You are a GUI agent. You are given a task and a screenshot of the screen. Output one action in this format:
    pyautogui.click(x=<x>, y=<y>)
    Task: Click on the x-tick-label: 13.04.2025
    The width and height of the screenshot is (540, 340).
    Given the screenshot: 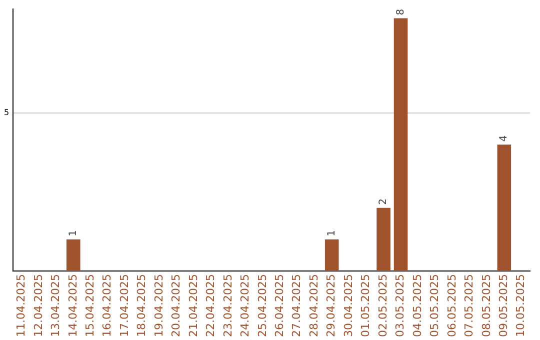 What is the action you would take?
    pyautogui.click(x=55, y=306)
    